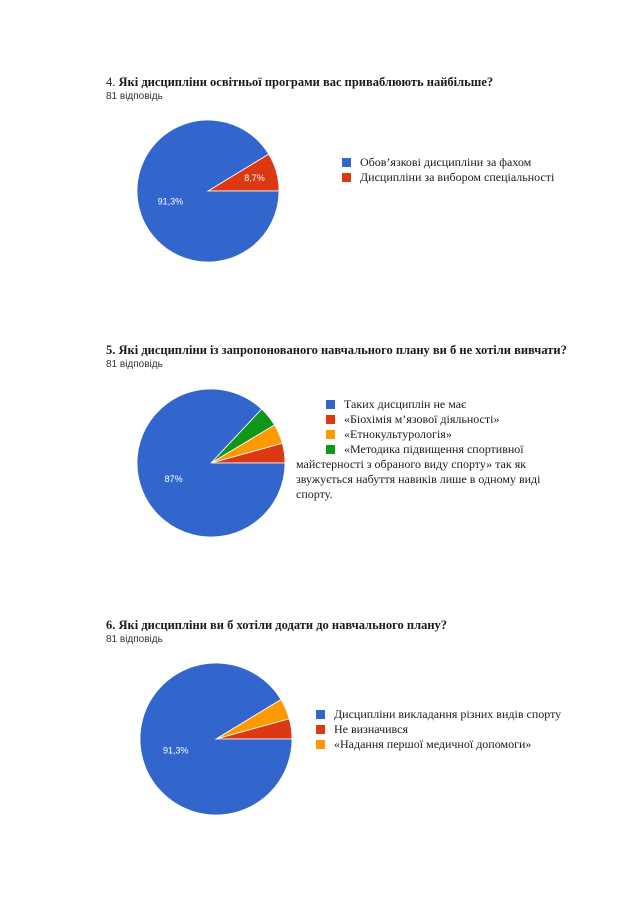 This screenshot has height=906, width=640. I want to click on slice-data-label: 8,7%, so click(254, 178).